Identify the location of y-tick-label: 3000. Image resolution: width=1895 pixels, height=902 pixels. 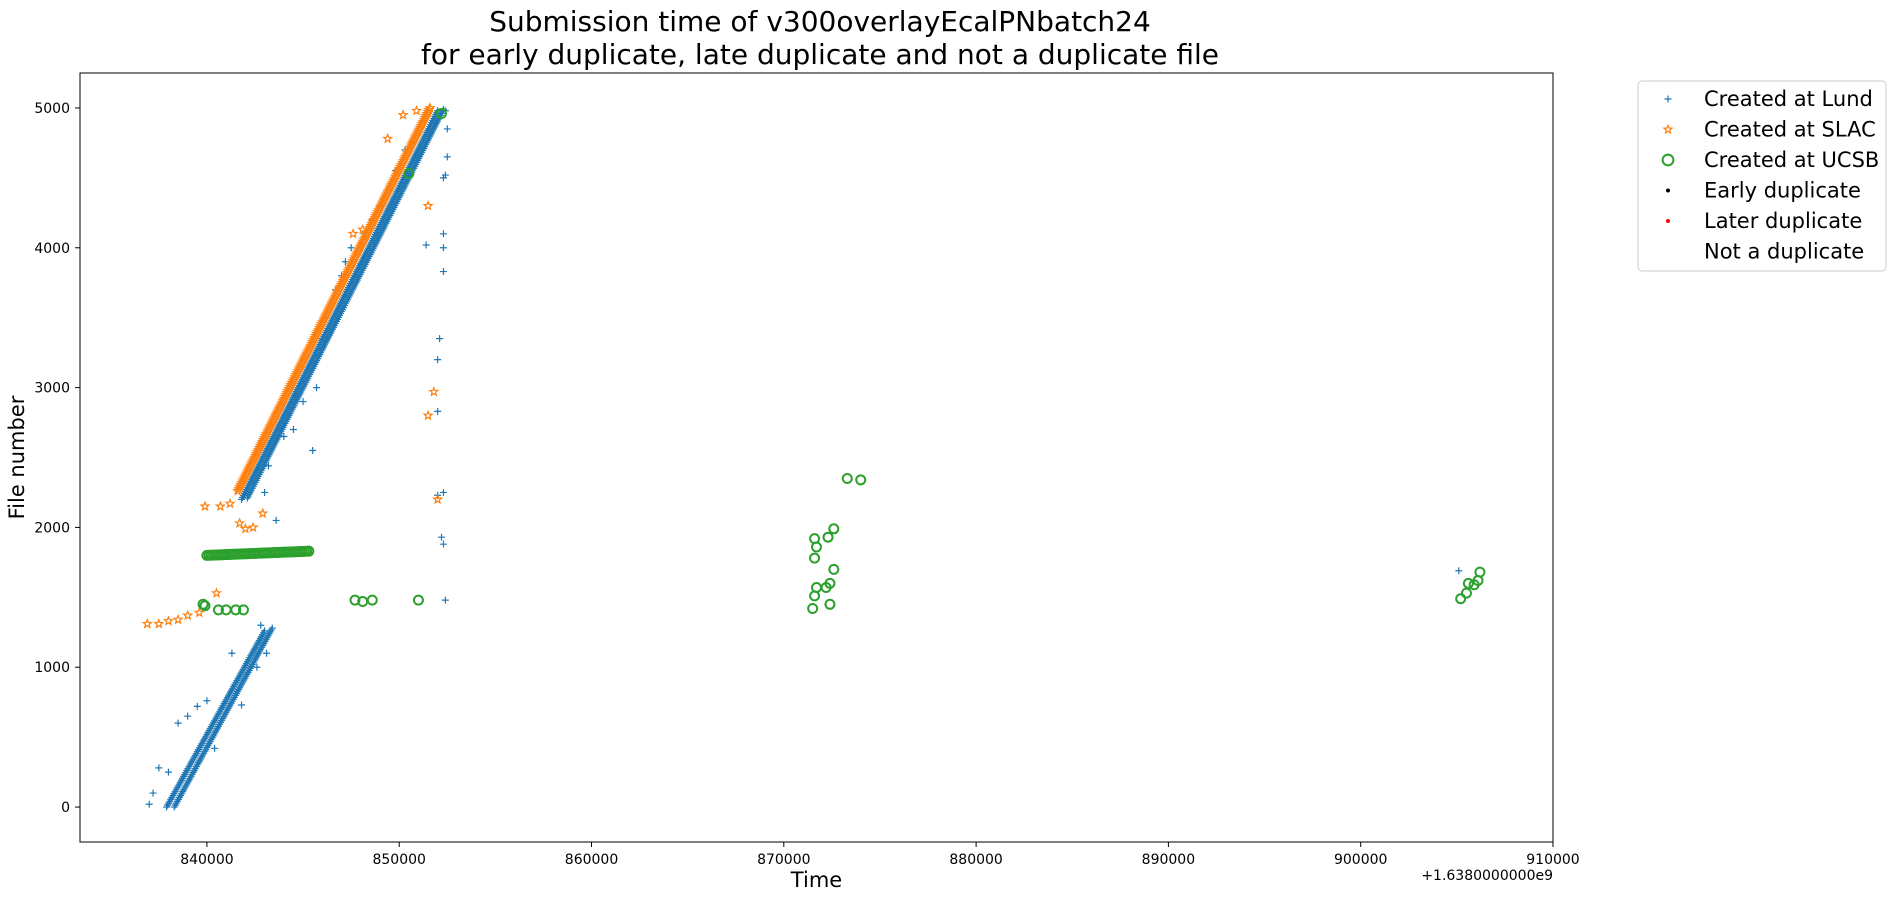
(52, 389).